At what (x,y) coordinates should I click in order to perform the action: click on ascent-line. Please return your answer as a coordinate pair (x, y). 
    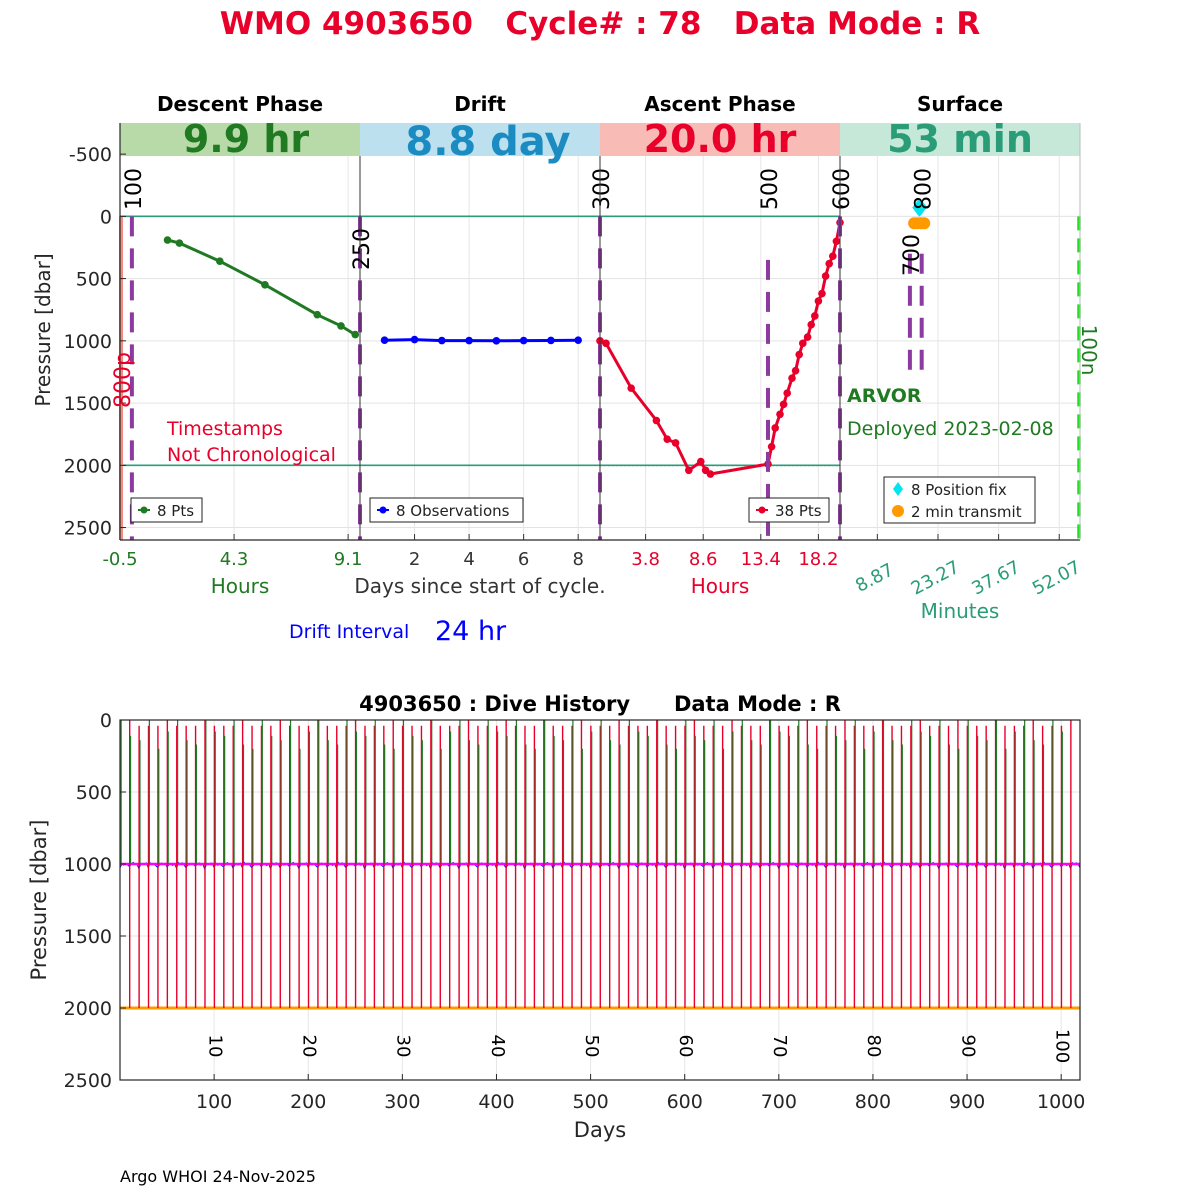
    Looking at the image, I should click on (720, 349).